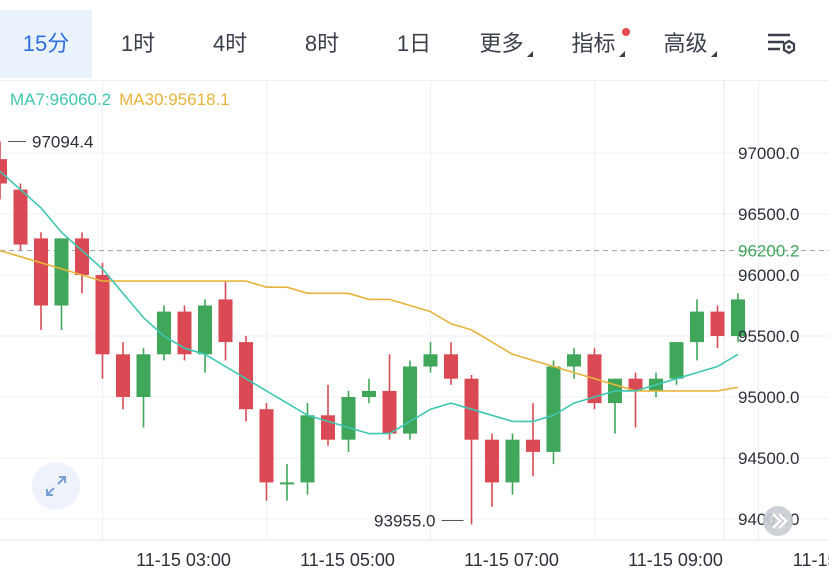  Describe the element at coordinates (768, 251) in the screenshot. I see `current-price-label: 96200.2` at that location.